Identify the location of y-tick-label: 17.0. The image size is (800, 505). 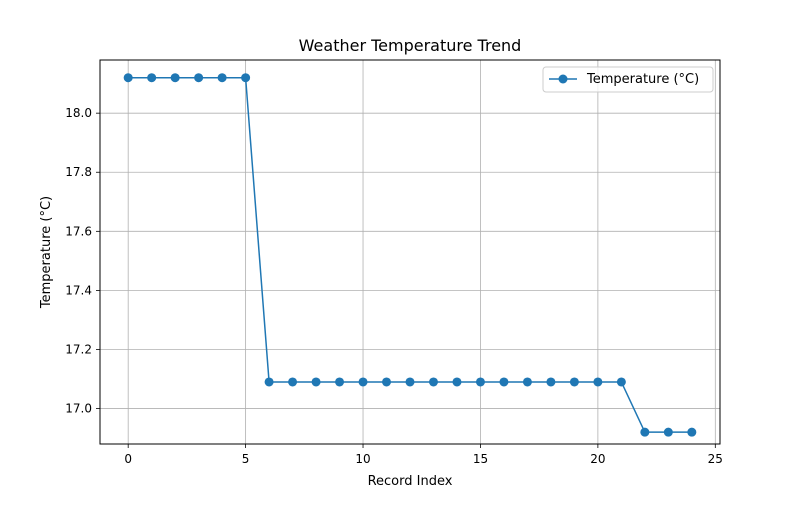
(78, 409).